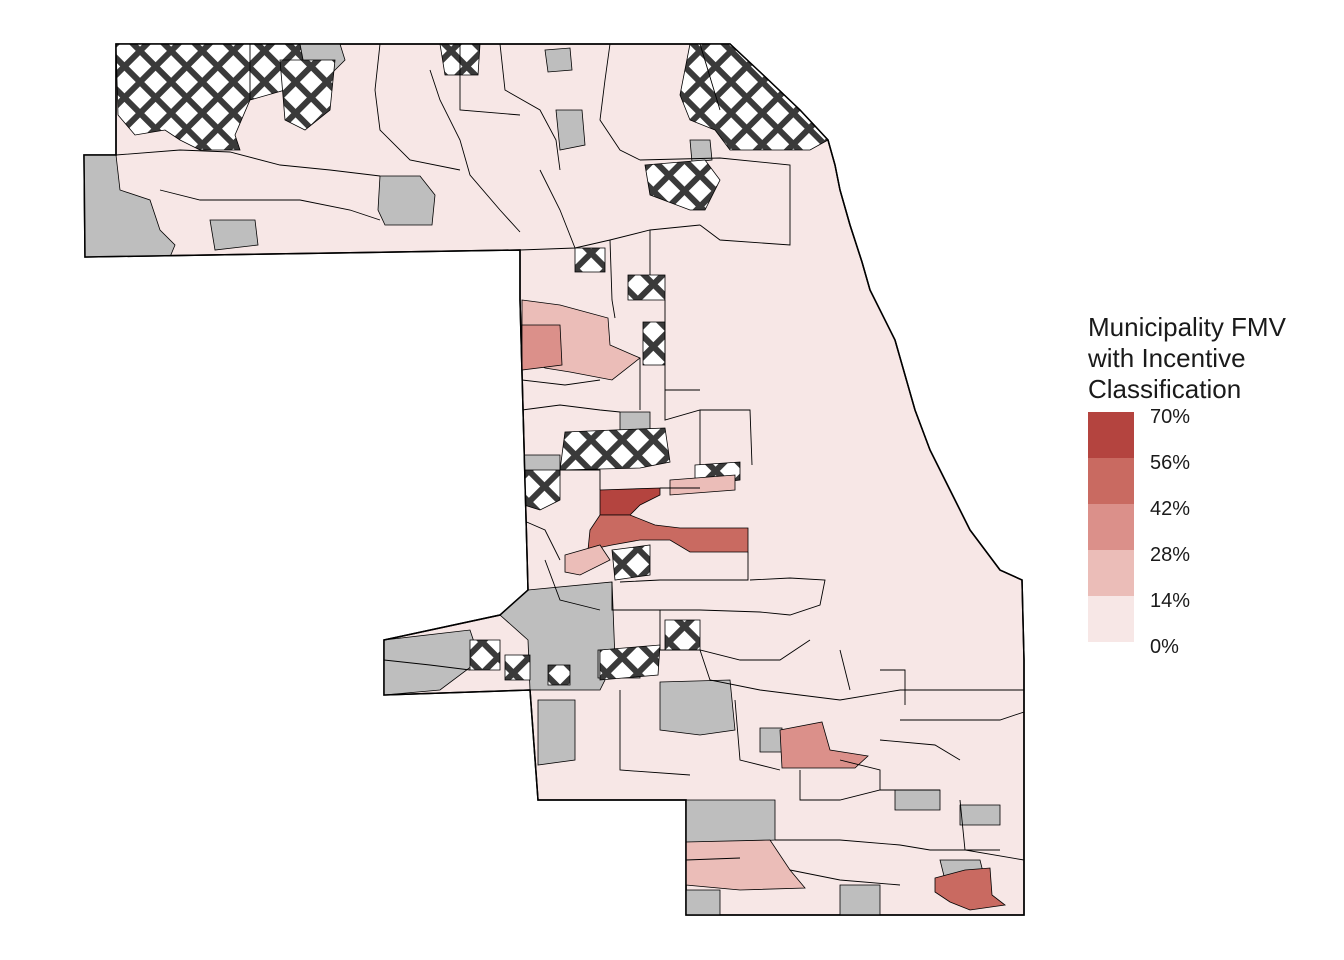 This screenshot has height=960, width=1344. Describe the element at coordinates (1187, 327) in the screenshot. I see `legend-title-line-1: Municipality FMV` at that location.